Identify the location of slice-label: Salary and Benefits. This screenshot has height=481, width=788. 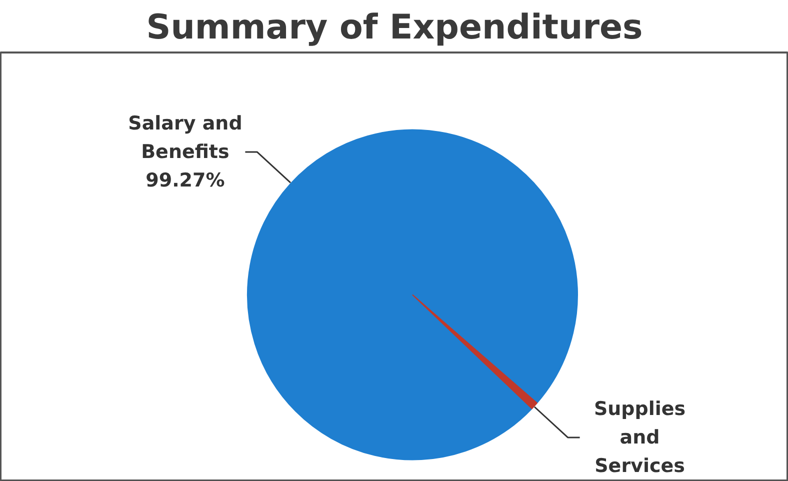
(185, 138).